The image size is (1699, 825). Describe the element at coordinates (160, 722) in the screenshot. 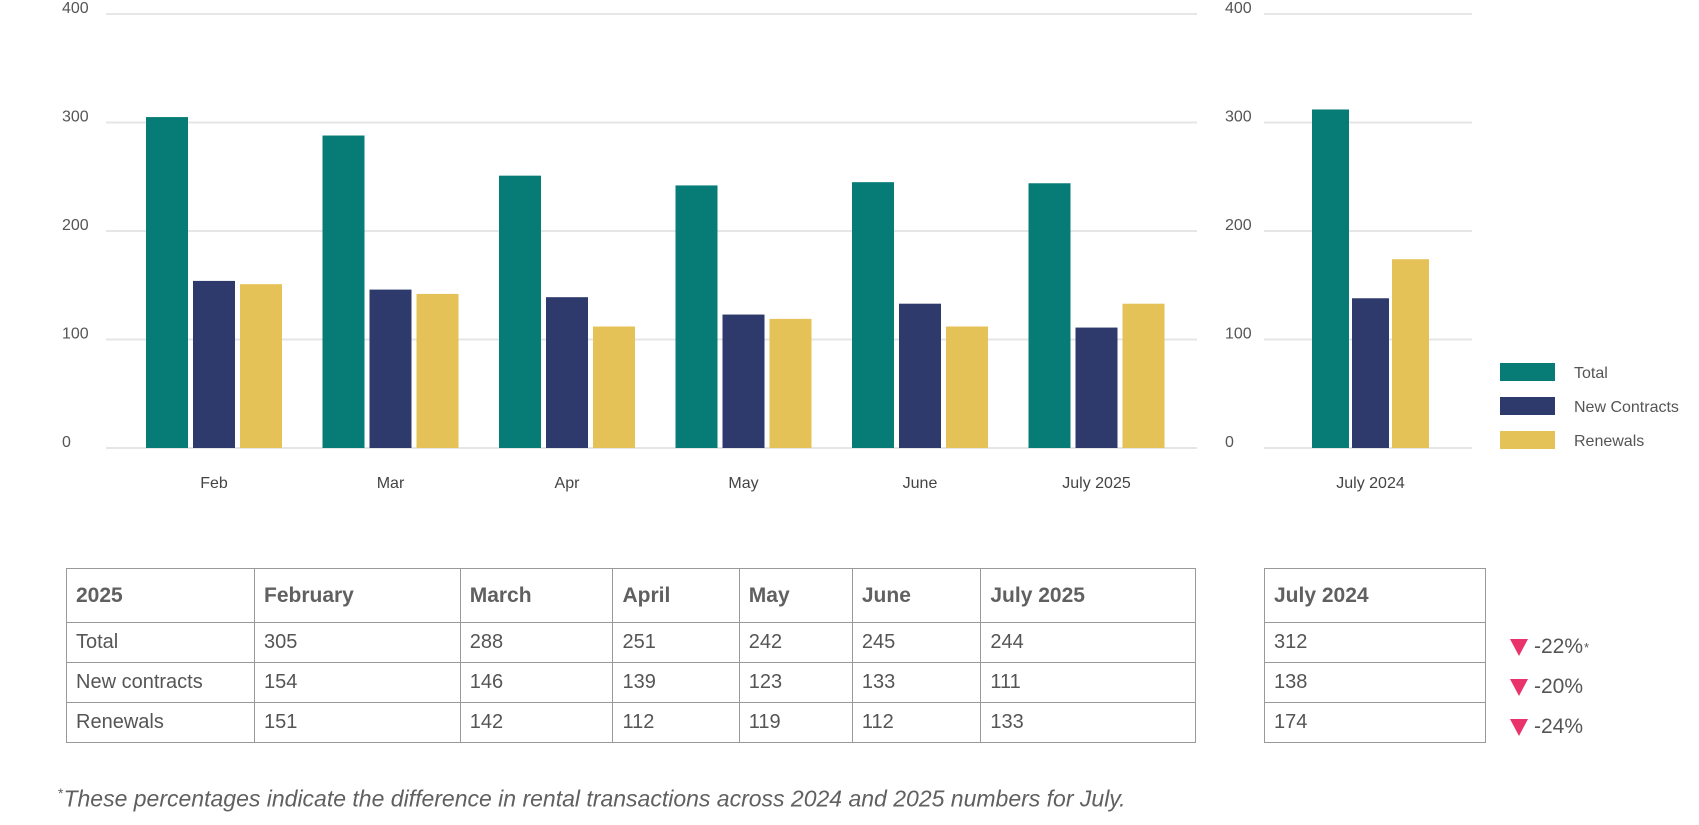

I see `row-label: Renewals` at that location.